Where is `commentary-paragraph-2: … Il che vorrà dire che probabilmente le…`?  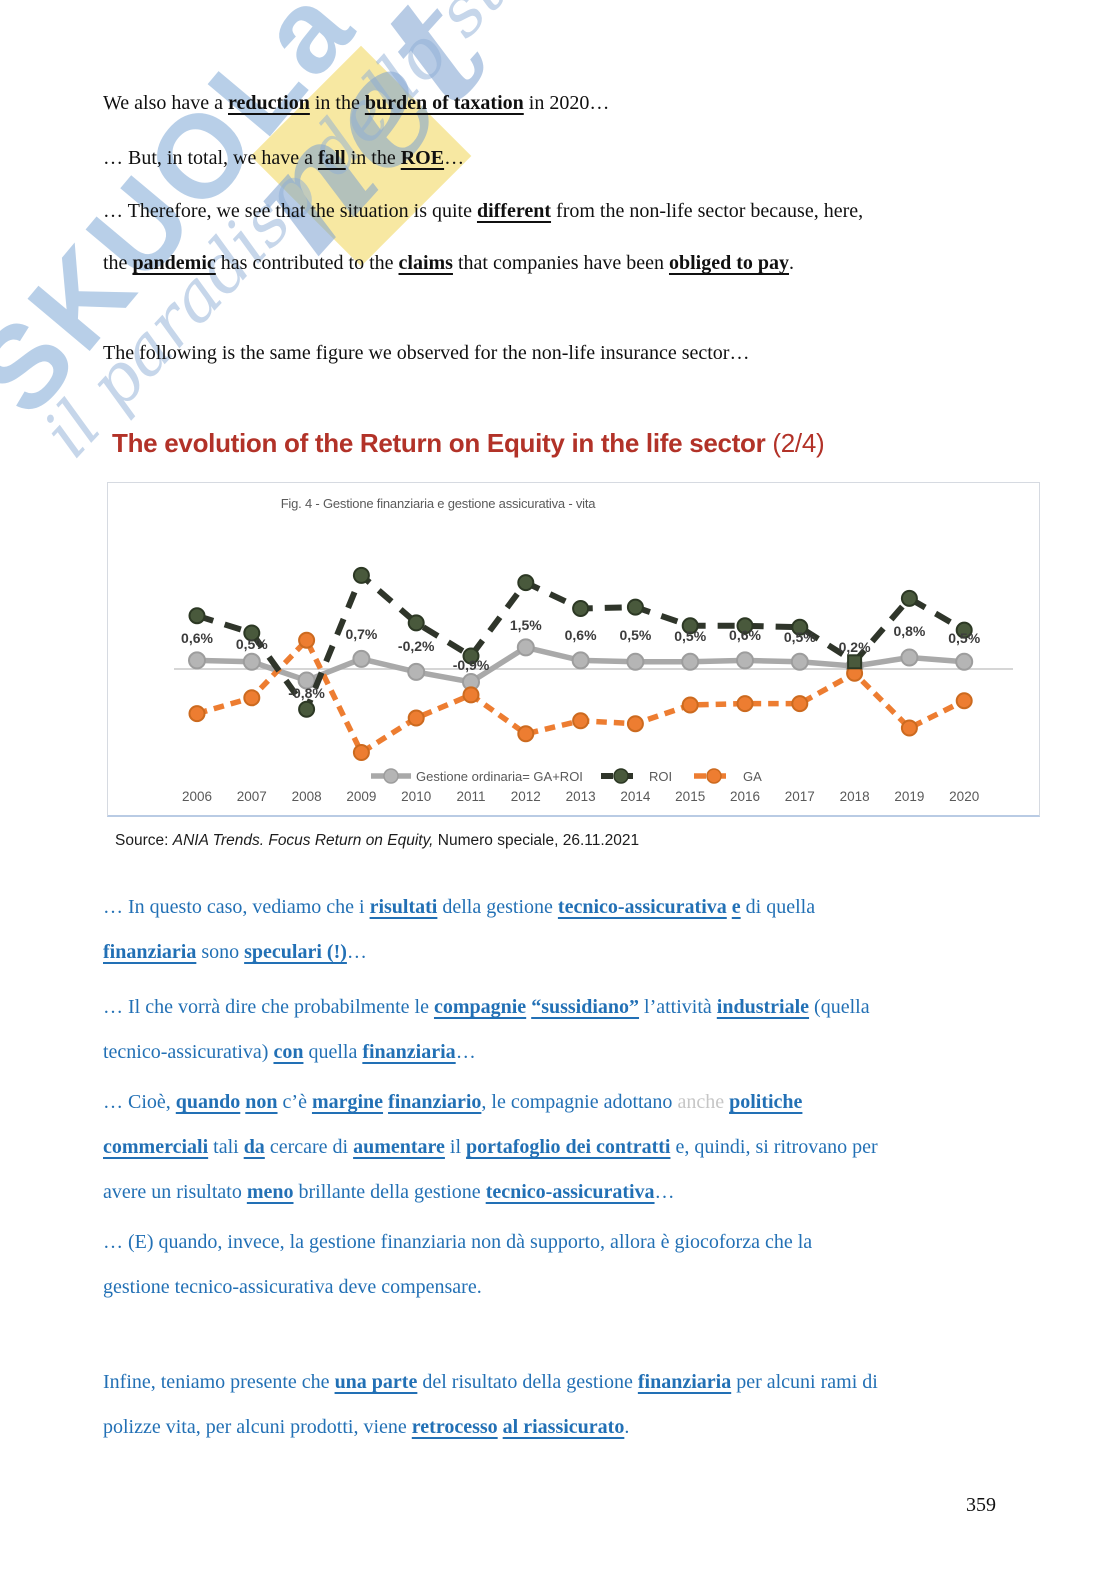 commentary-paragraph-2: … Il che vorrà dire che probabilmente le… is located at coordinates (486, 1029).